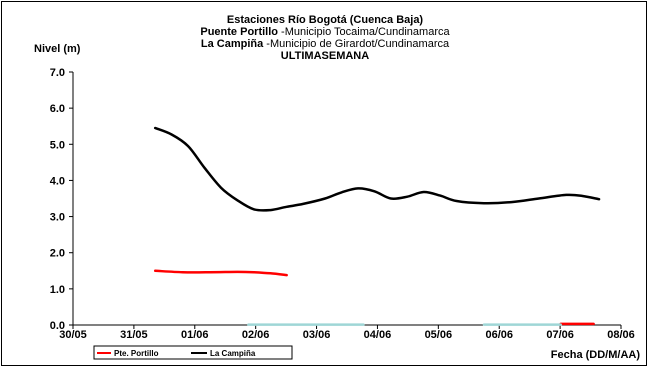  What do you see at coordinates (73, 335) in the screenshot?
I see `x-tick-label: 30/05` at bounding box center [73, 335].